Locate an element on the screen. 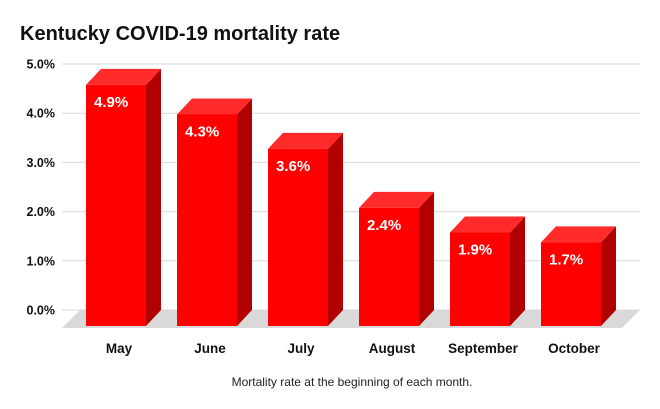 The image size is (660, 409). x-tick-label: June is located at coordinates (210, 348).